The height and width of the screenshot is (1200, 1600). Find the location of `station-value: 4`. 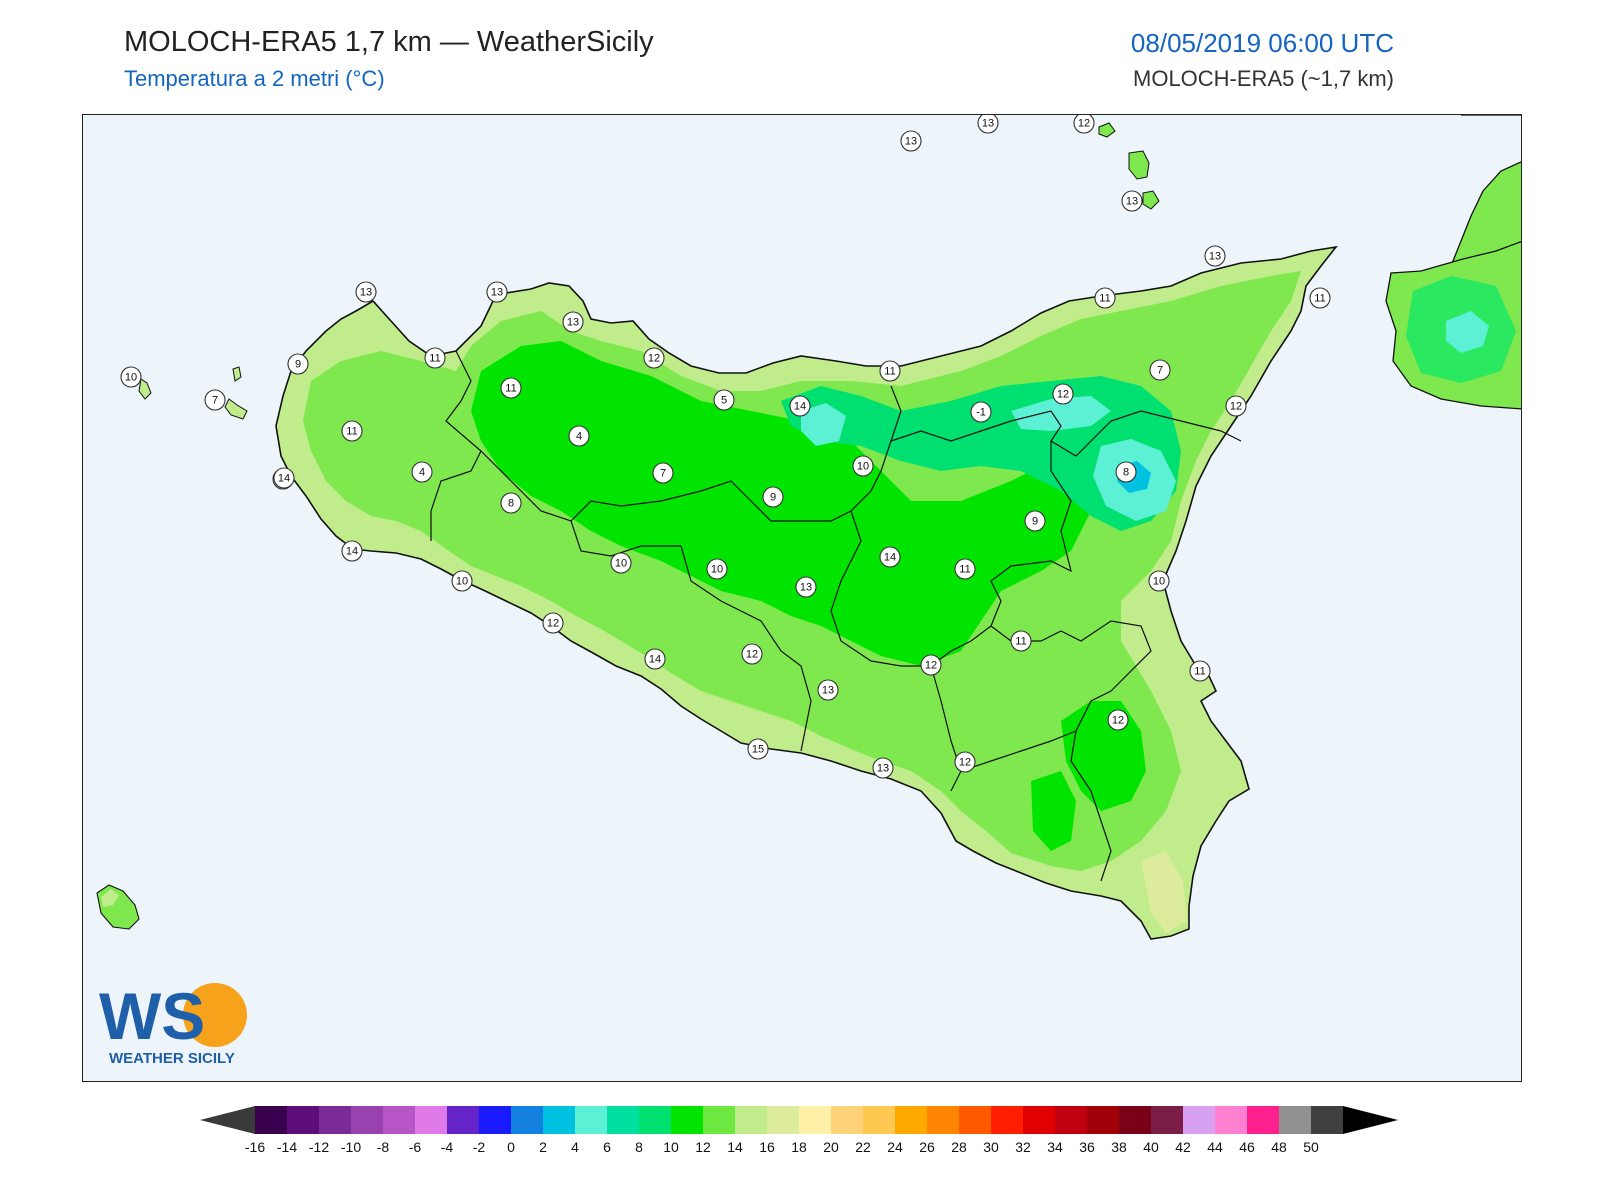

station-value: 4 is located at coordinates (579, 436).